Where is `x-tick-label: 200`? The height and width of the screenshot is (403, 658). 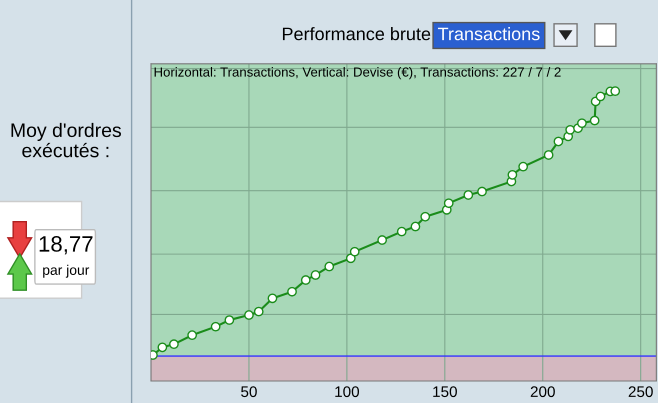
x-tick-label: 200 is located at coordinates (542, 392).